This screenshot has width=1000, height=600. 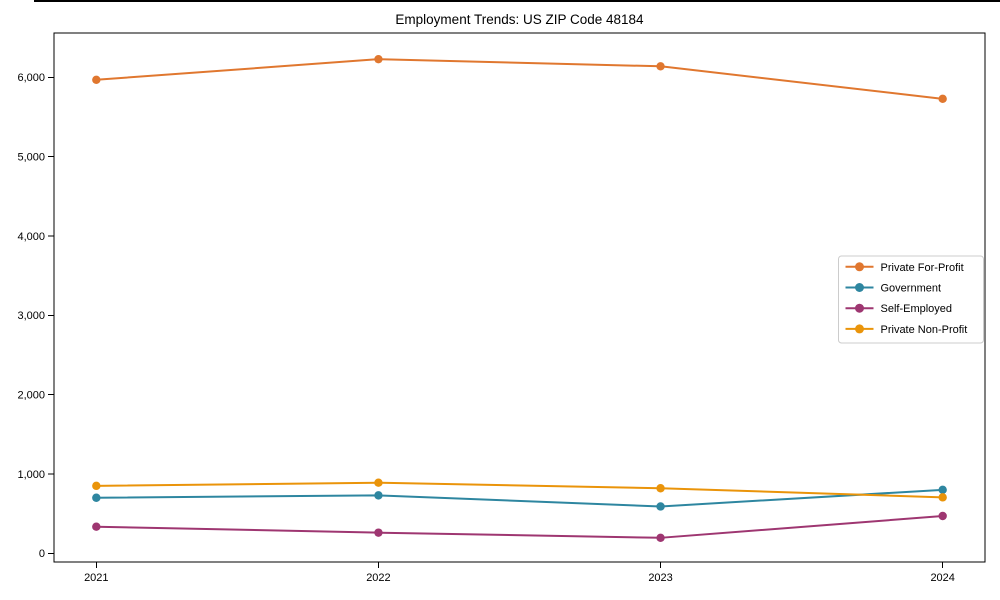 What do you see at coordinates (96, 578) in the screenshot?
I see `x-axis-tick-label: 2021` at bounding box center [96, 578].